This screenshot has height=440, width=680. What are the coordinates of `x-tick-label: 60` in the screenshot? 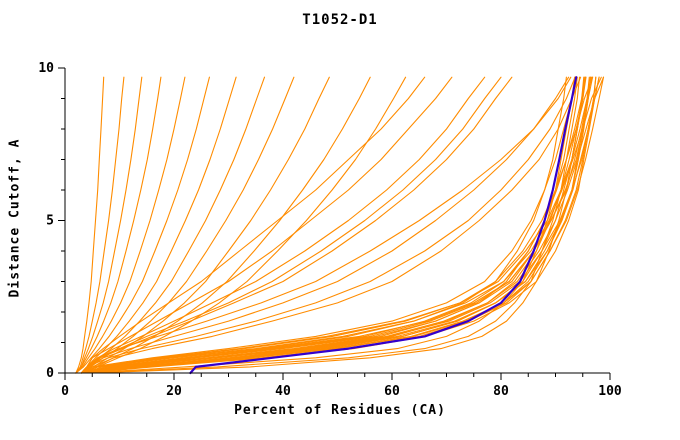 It's located at (392, 391).